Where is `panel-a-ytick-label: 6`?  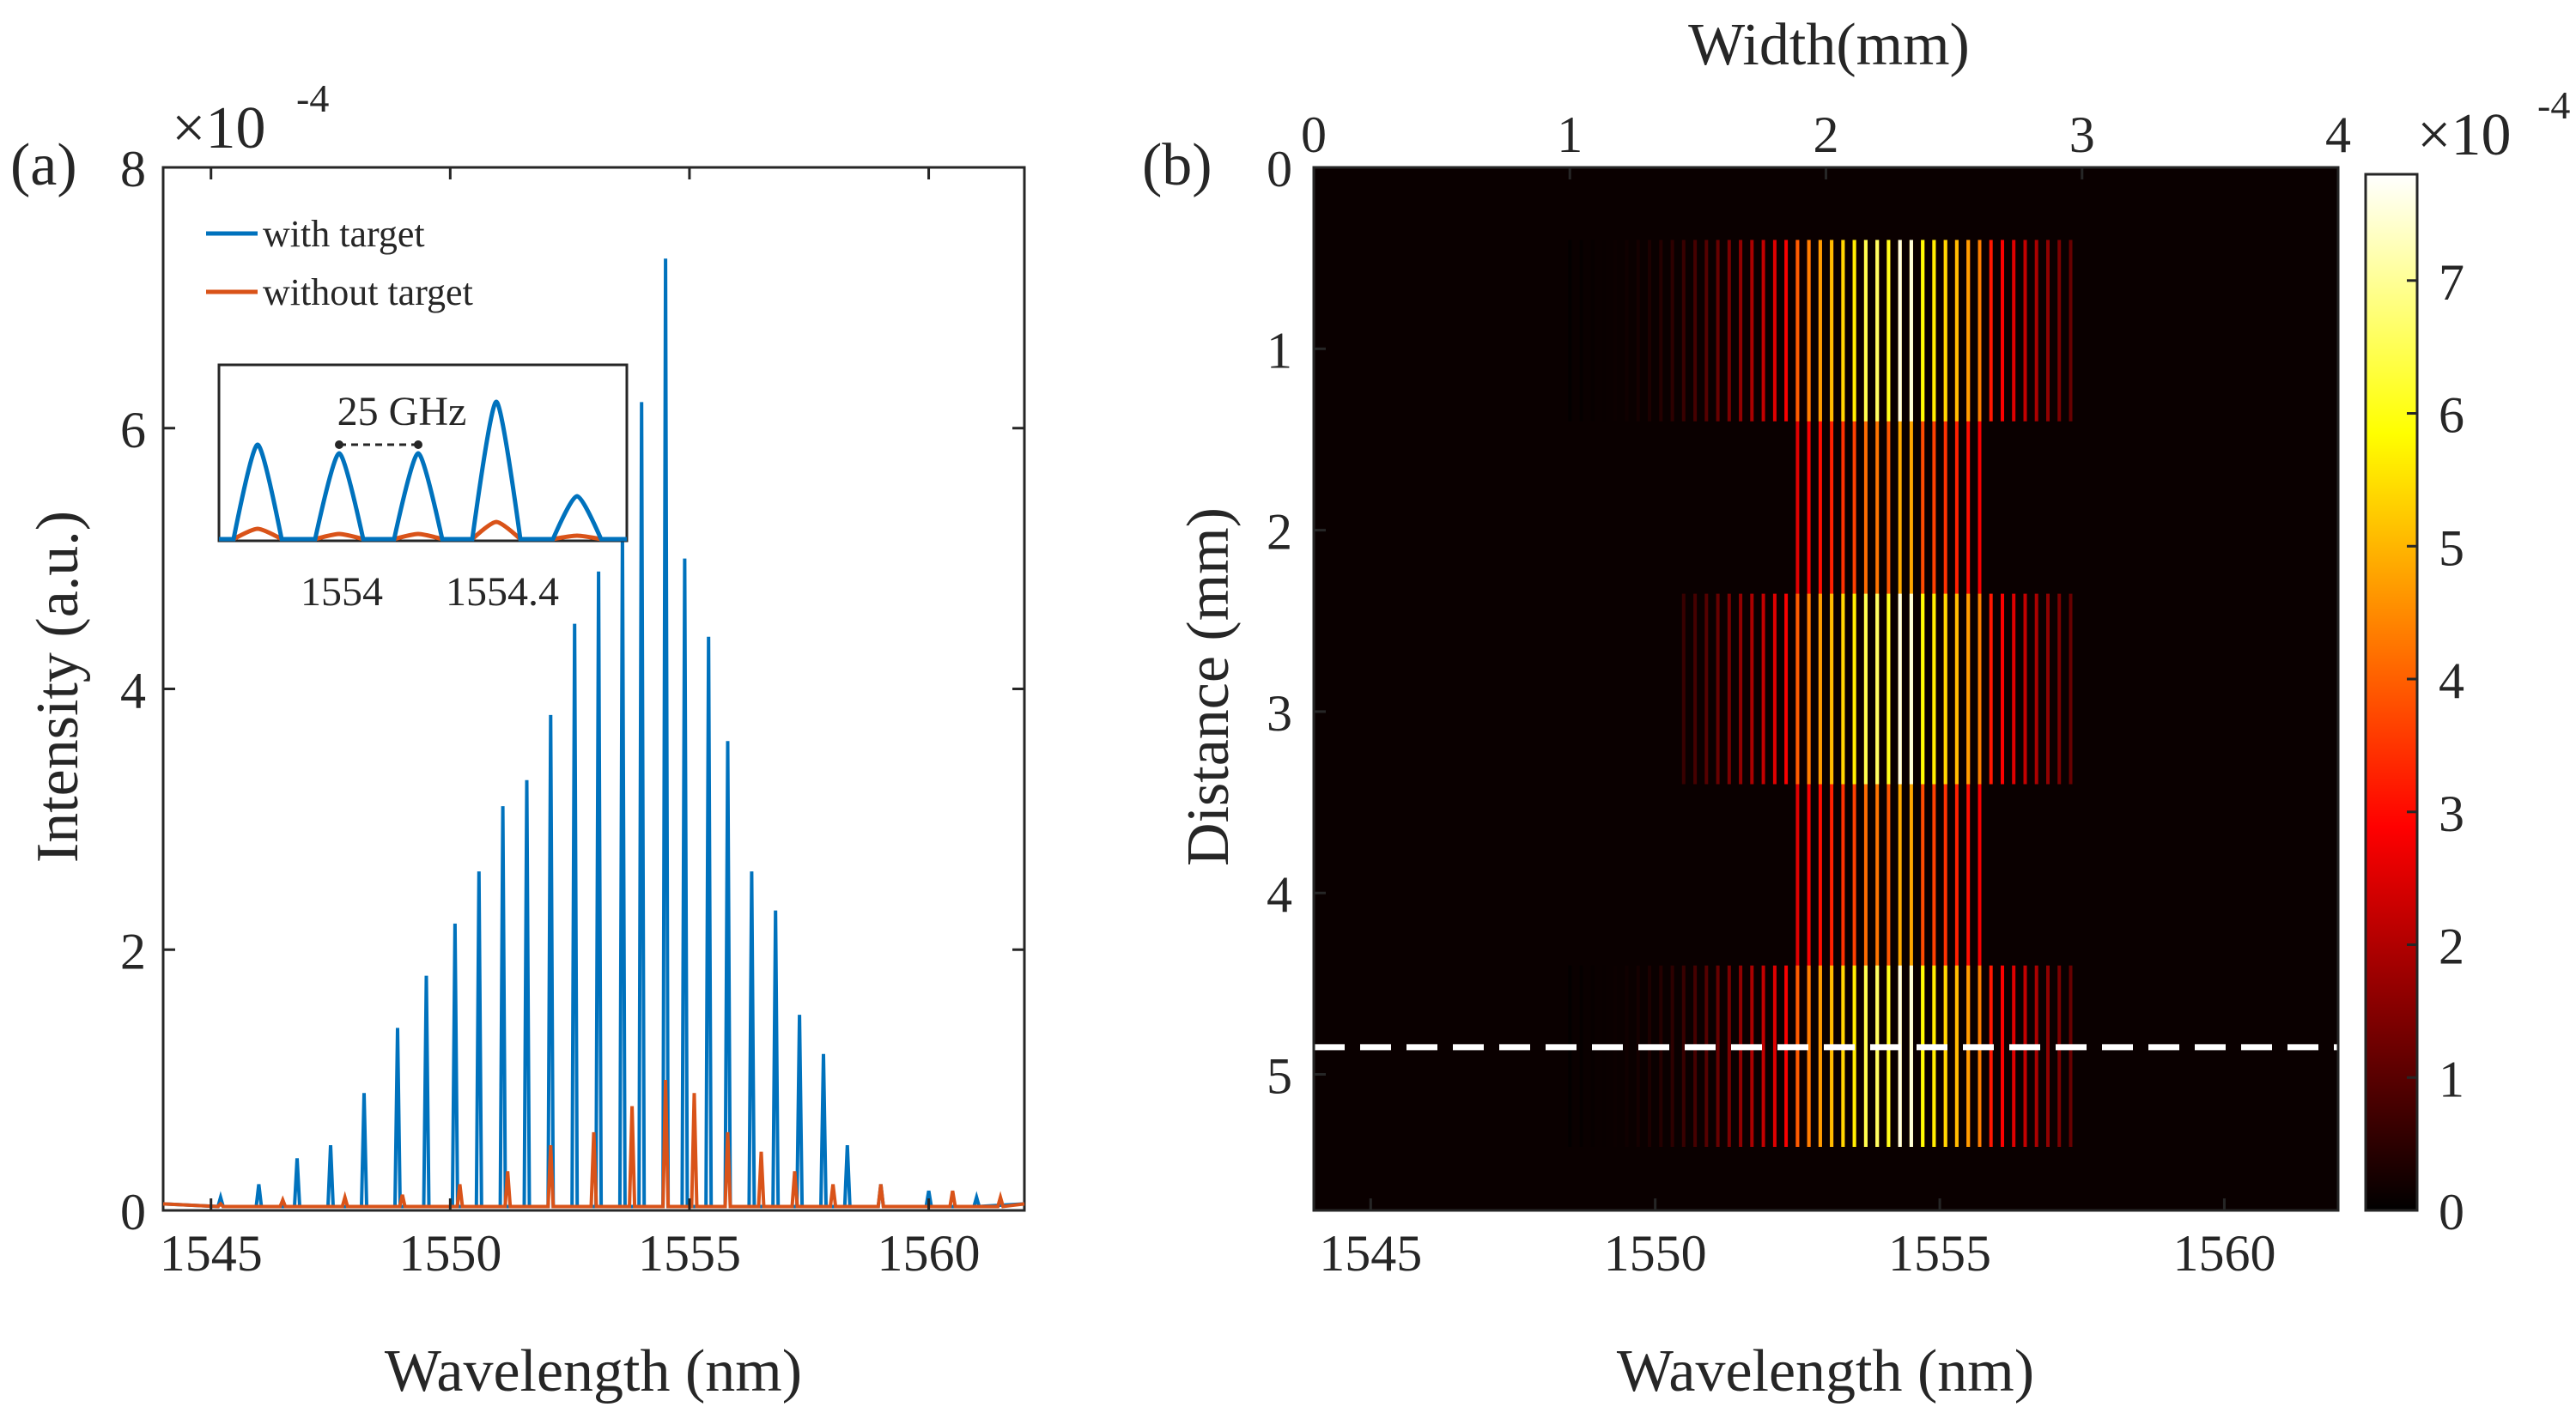
panel-a-ytick-label: 6 is located at coordinates (133, 430).